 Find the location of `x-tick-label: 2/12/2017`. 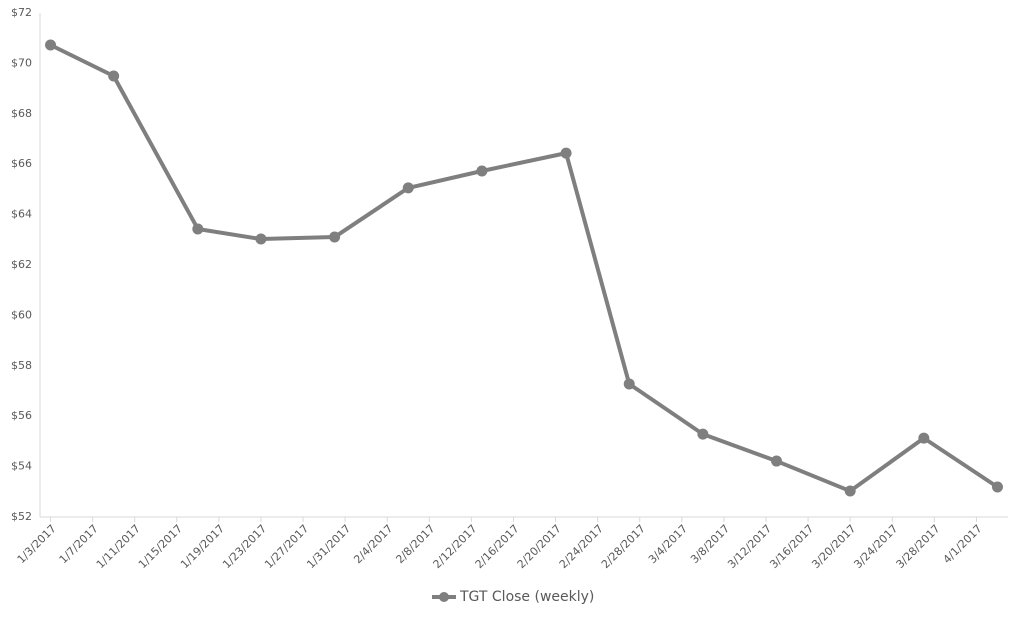

x-tick-label: 2/12/2017 is located at coordinates (455, 546).